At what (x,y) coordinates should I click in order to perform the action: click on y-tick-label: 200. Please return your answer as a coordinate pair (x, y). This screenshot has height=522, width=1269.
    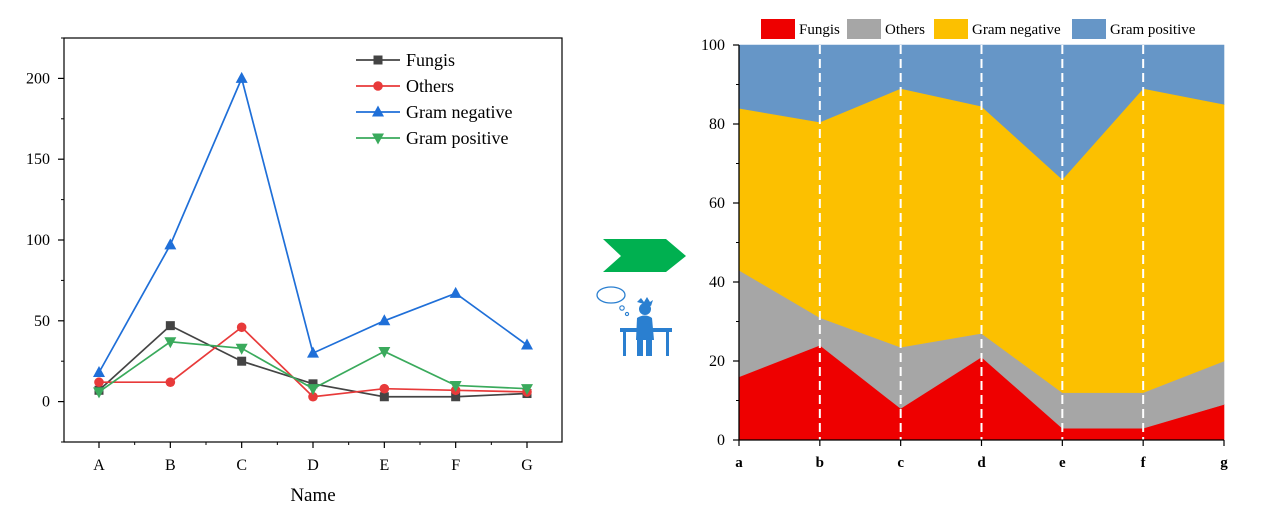
    Looking at the image, I should click on (38, 78).